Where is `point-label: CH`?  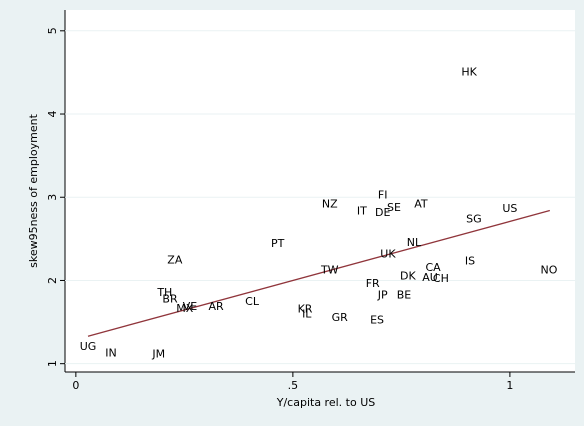
point-label: CH is located at coordinates (441, 278).